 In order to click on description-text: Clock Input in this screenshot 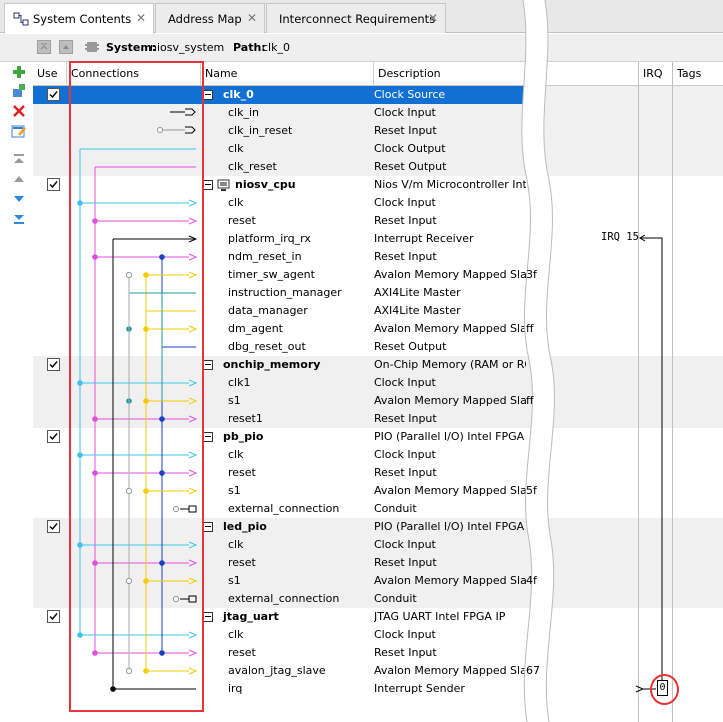, I will do `click(405, 454)`.